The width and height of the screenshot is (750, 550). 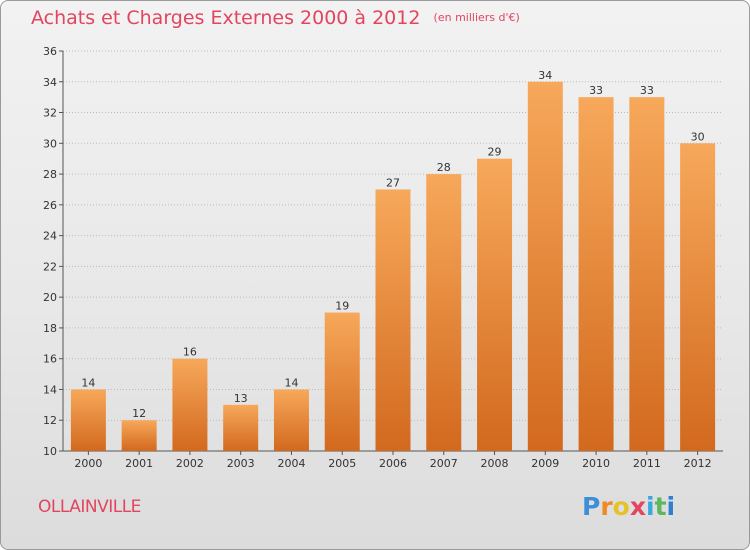 I want to click on y-tick-label: 28, so click(x=50, y=174).